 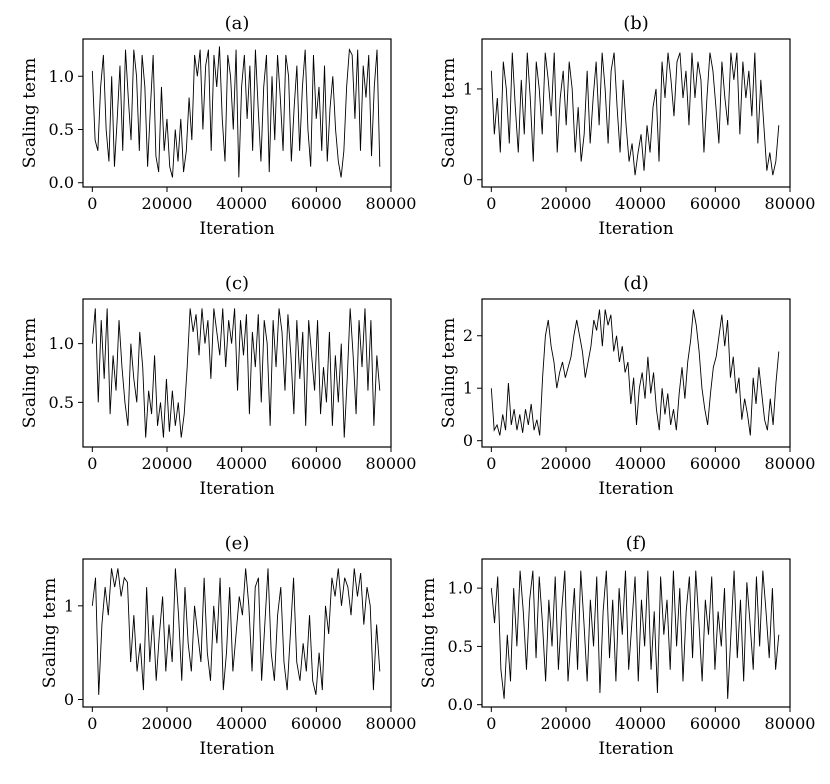 I want to click on y-tick-label-c-0: 0.5, so click(x=61, y=402).